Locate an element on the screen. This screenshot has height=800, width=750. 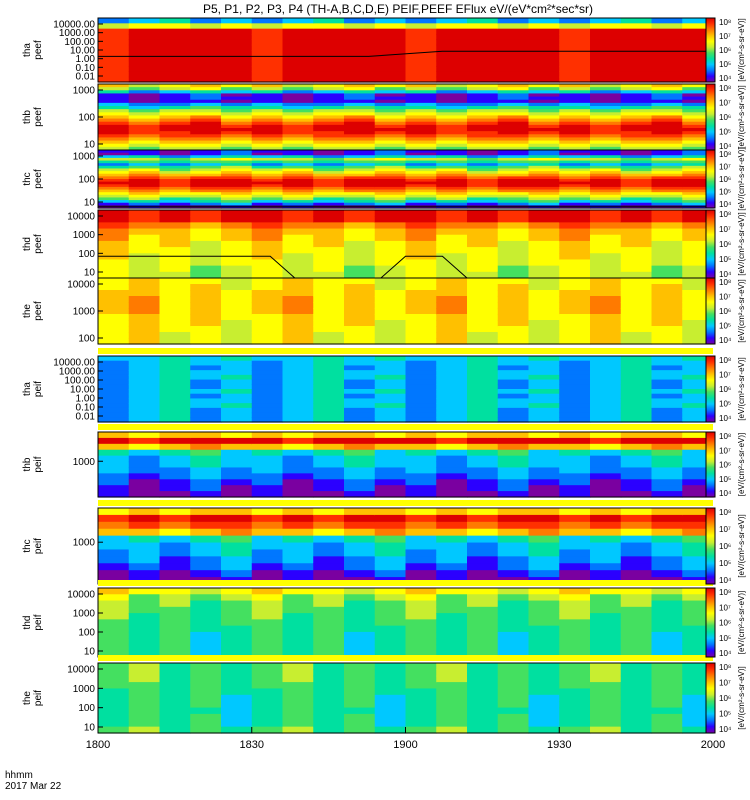
x-axis-label: hhmm is located at coordinates (19, 775).